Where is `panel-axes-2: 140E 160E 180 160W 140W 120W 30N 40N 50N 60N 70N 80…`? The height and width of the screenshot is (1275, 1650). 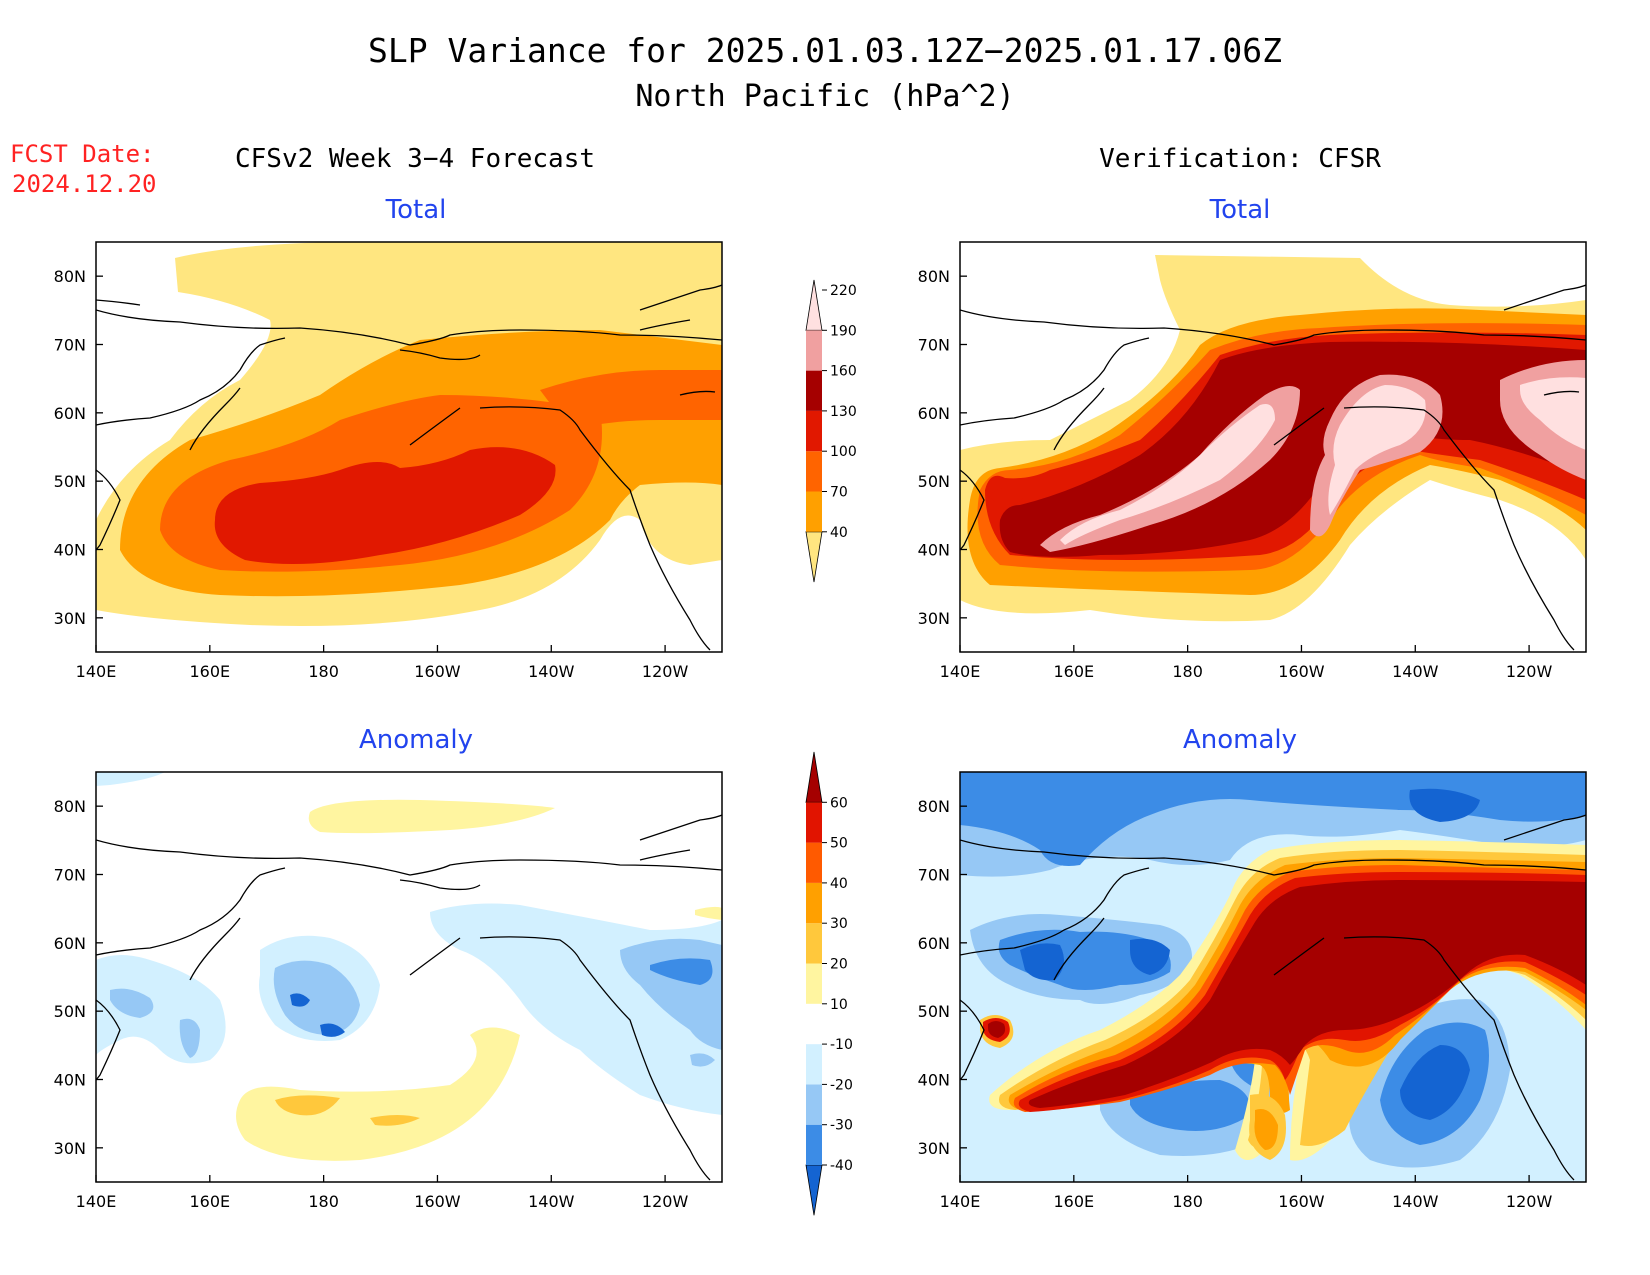 panel-axes-2: 140E 160E 180 160W 140W 120W 30N 40N 50N 60N 70N 80… is located at coordinates (371, 1004).